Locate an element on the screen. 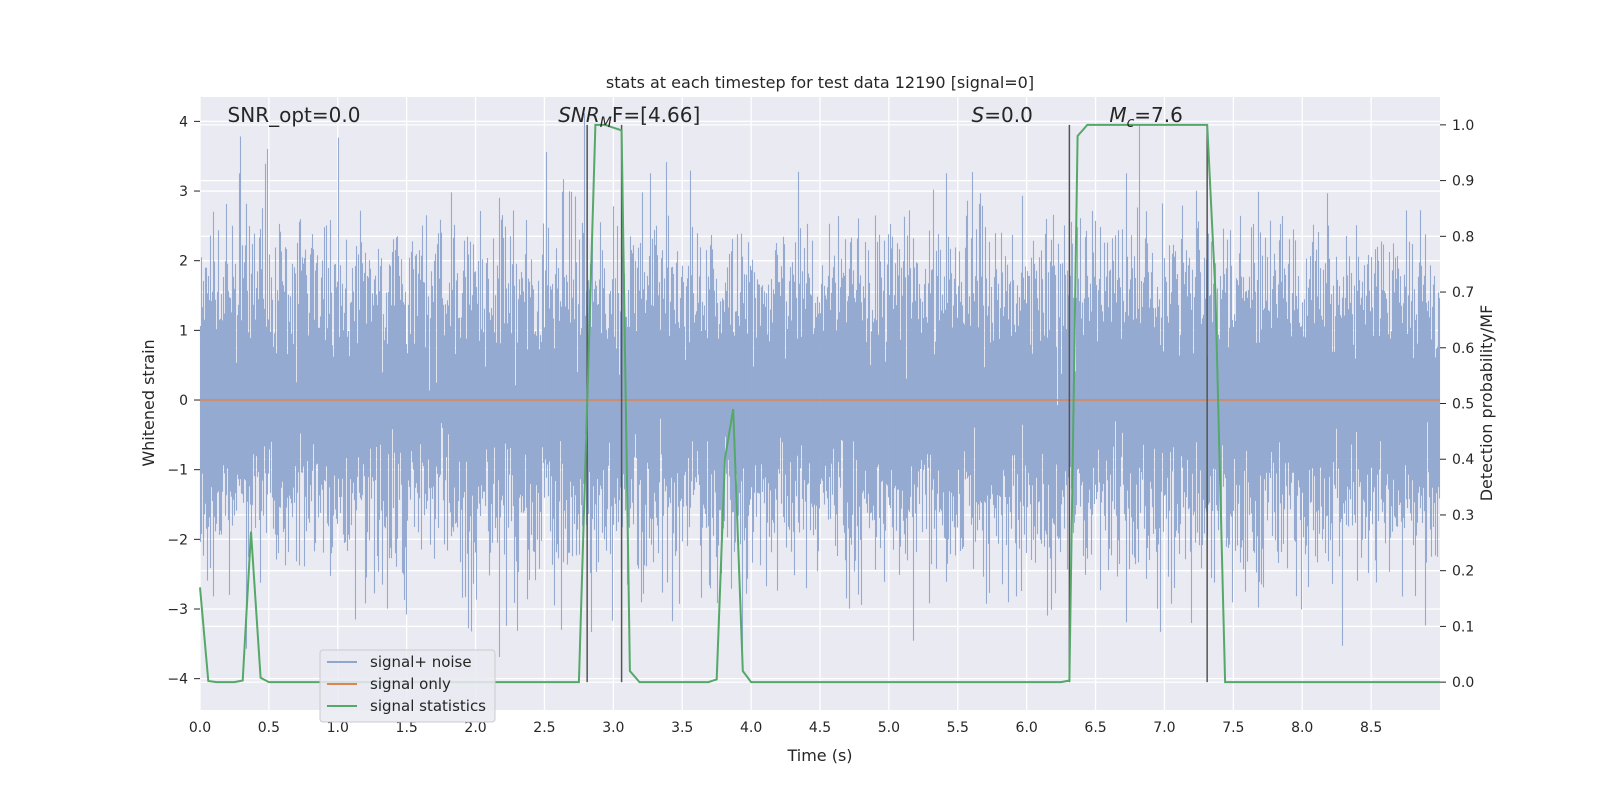  legend-label-signal: signal only is located at coordinates (410, 684).